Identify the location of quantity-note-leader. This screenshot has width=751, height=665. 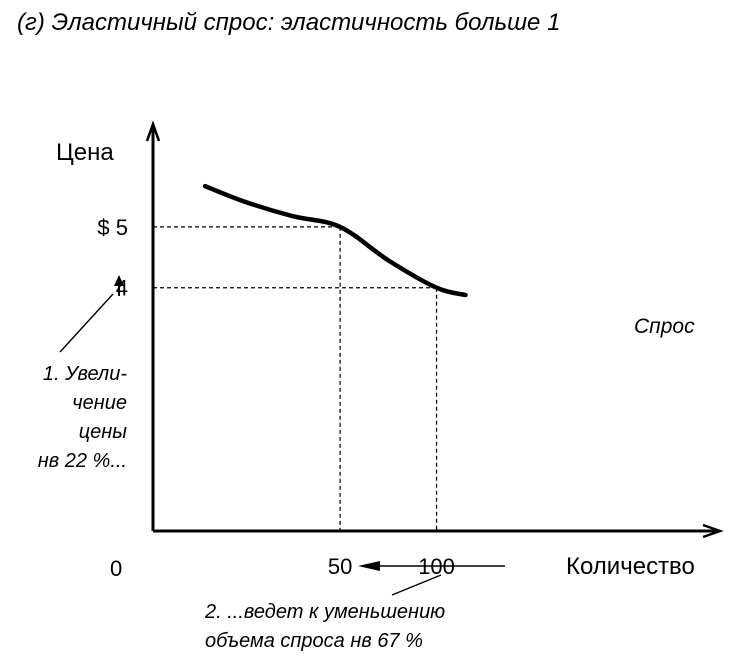
(416, 585).